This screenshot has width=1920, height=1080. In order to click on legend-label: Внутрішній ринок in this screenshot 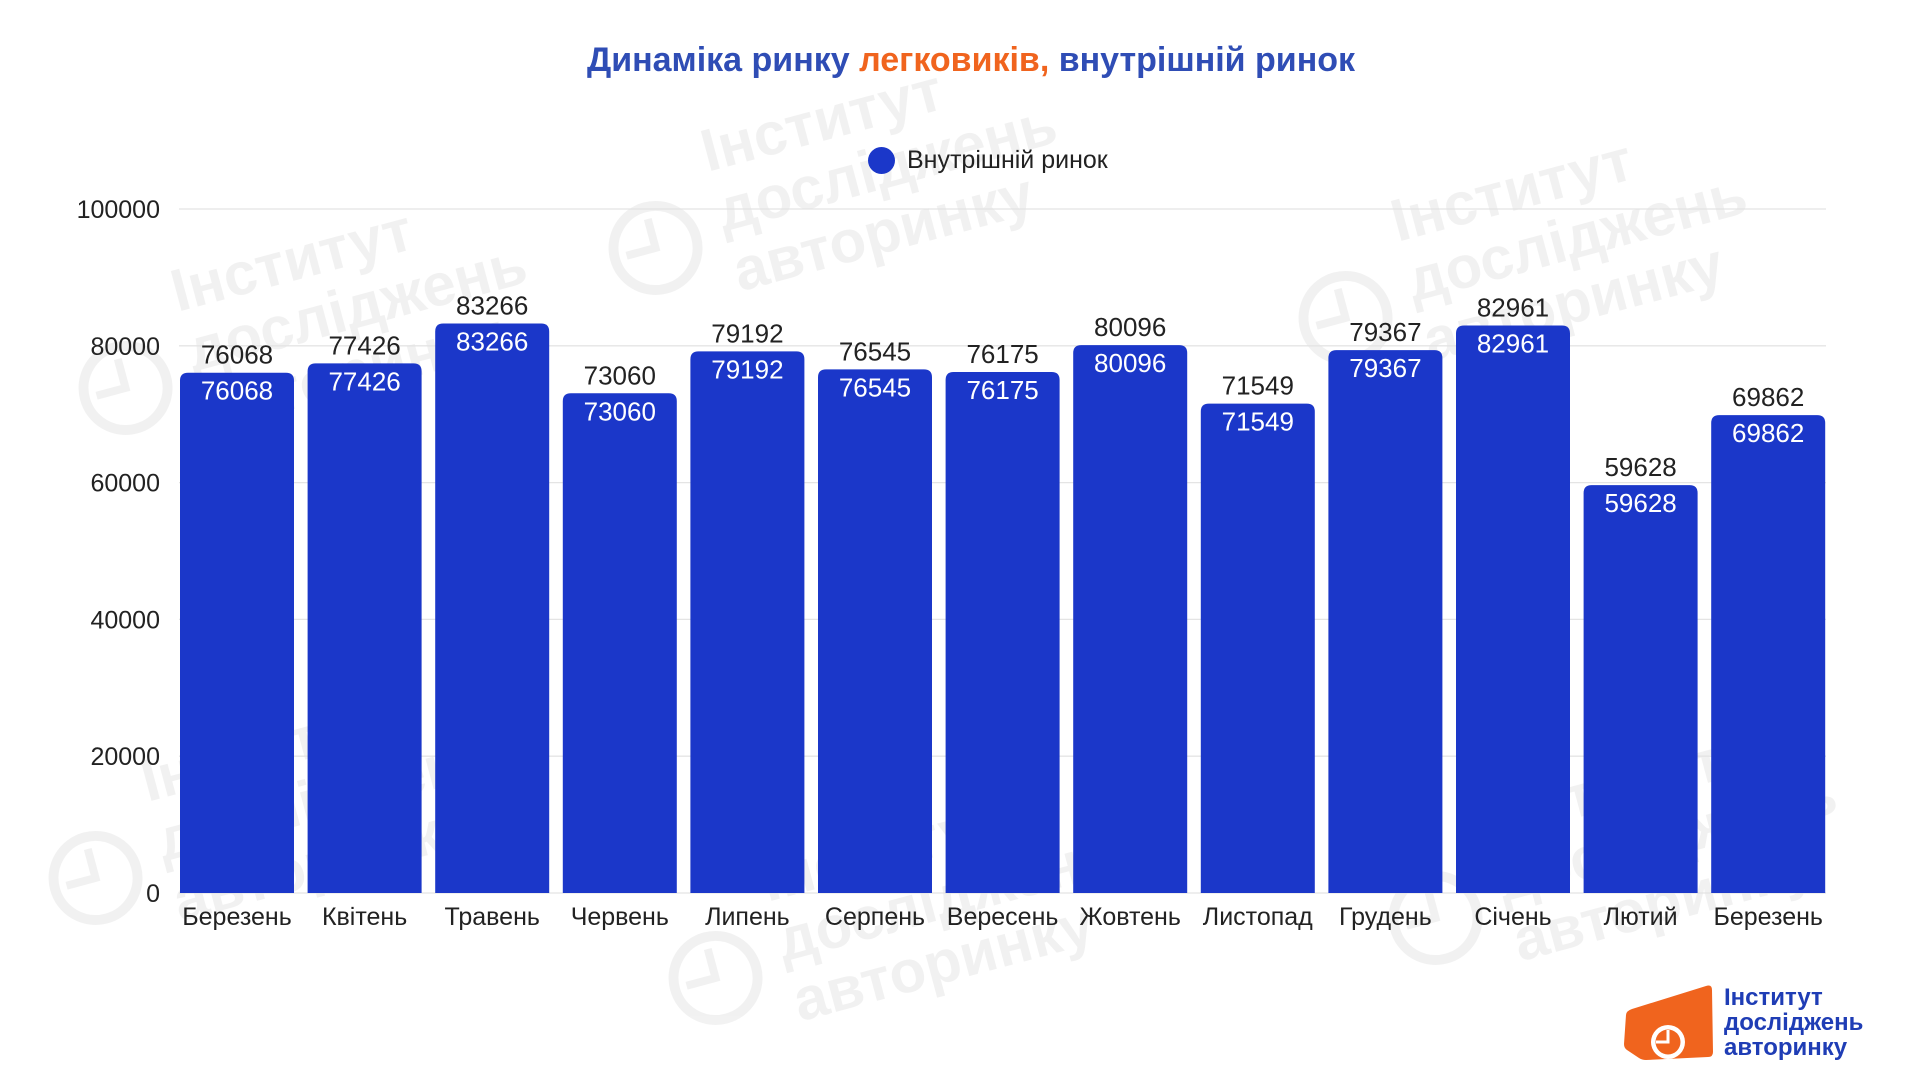, I will do `click(1007, 159)`.